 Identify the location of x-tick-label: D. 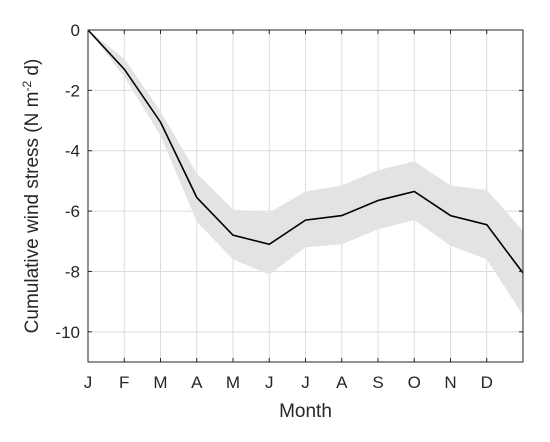
(487, 382).